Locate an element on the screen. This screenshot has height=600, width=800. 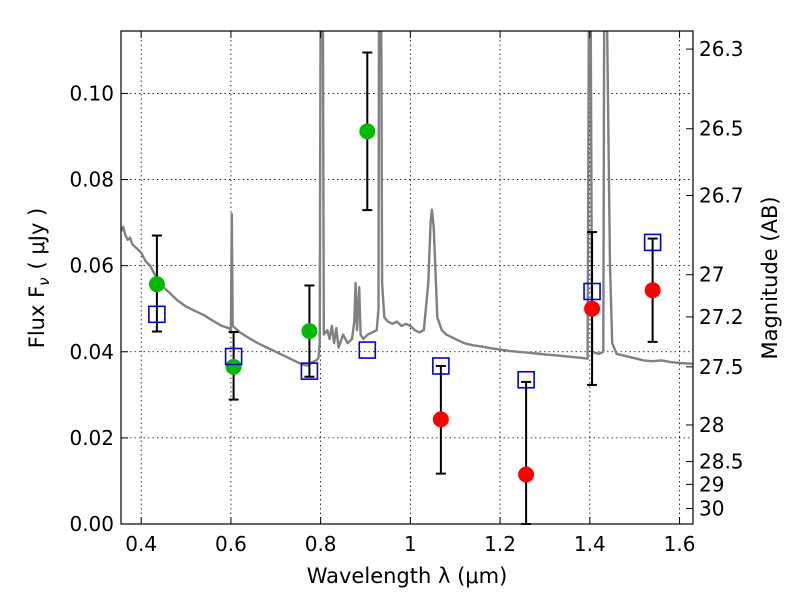
magnitude-tick-label: 29 is located at coordinates (711, 484).